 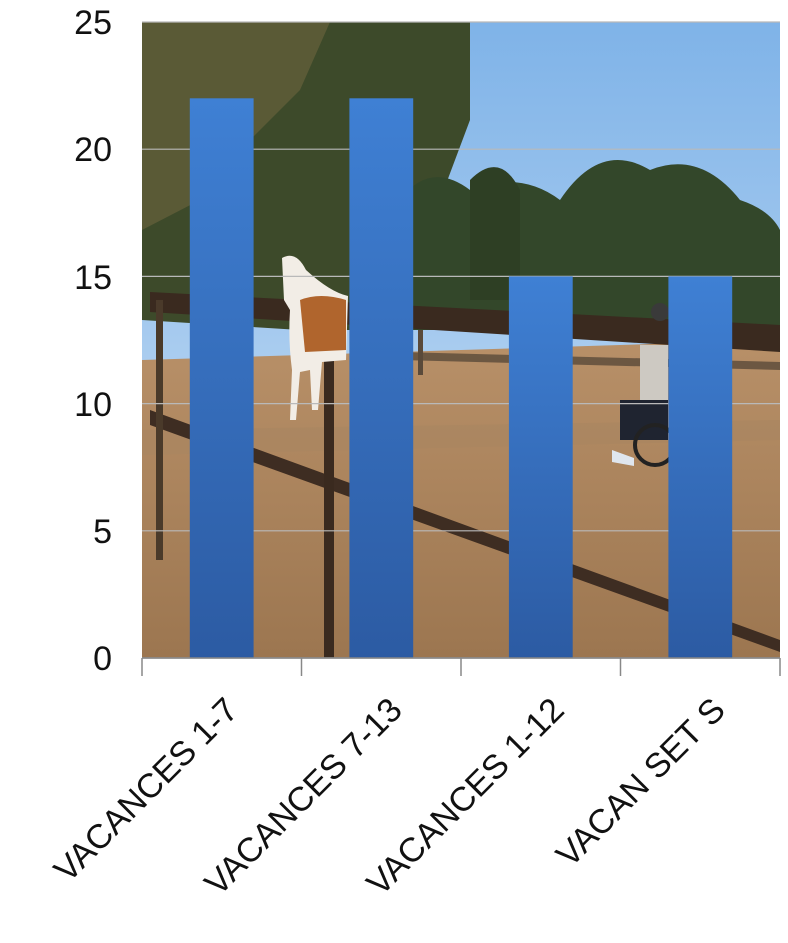 I want to click on y-tick-label: 10, so click(x=93, y=405).